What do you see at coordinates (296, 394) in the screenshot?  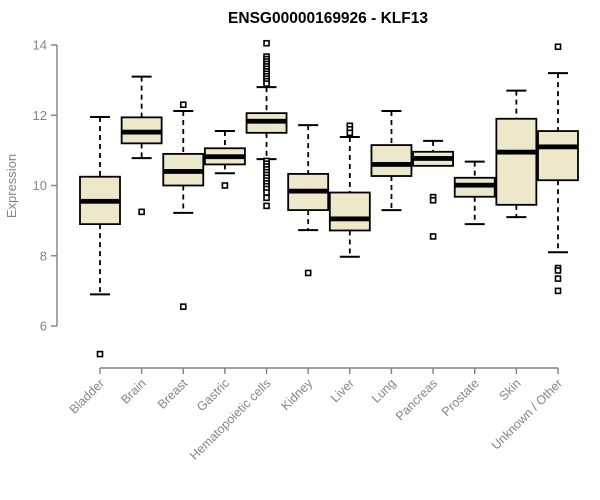 I see `x-tick-label-kidney: Kidney` at bounding box center [296, 394].